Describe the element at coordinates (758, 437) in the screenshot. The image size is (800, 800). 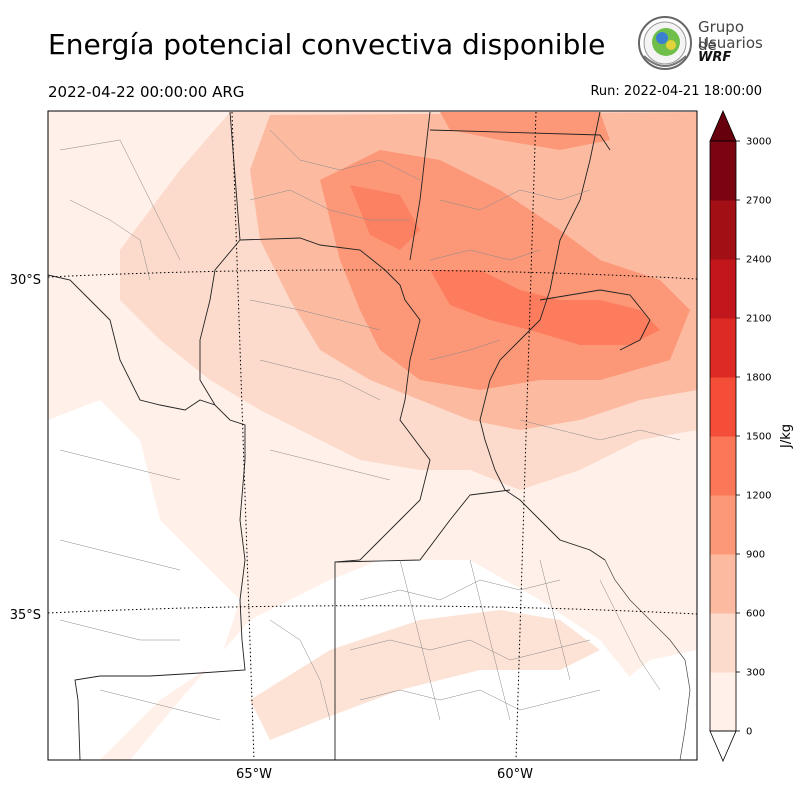
I see `colorbar-tick-label: 1500` at that location.